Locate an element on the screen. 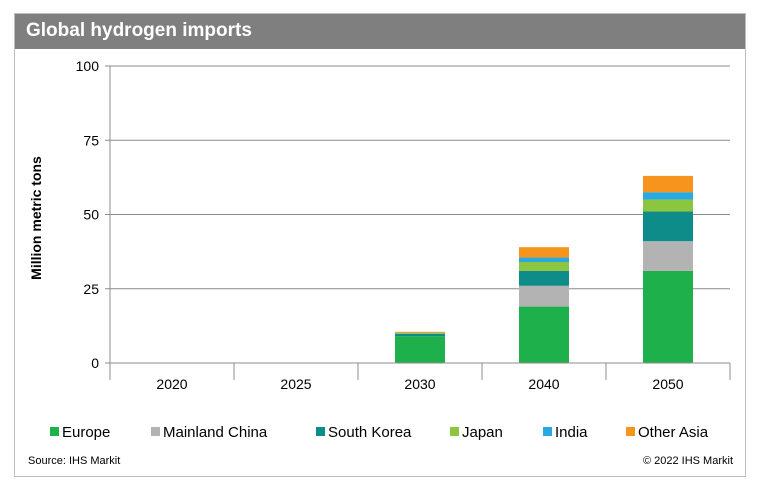 This screenshot has width=764, height=488. bar-segment-japan-2040 is located at coordinates (544, 266).